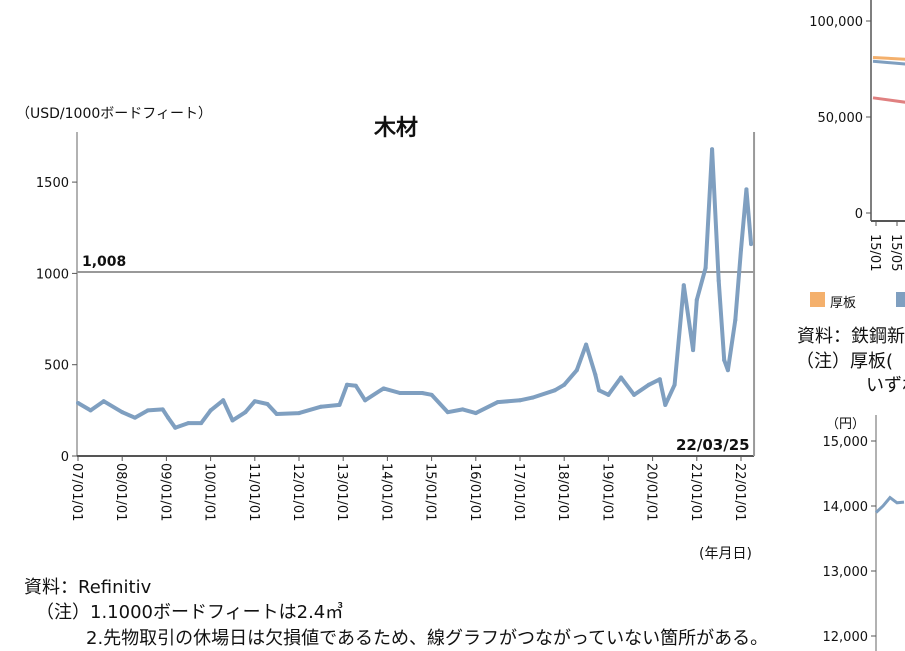  What do you see at coordinates (739, 492) in the screenshot?
I see `x-tick-label: 22/01/01` at bounding box center [739, 492].